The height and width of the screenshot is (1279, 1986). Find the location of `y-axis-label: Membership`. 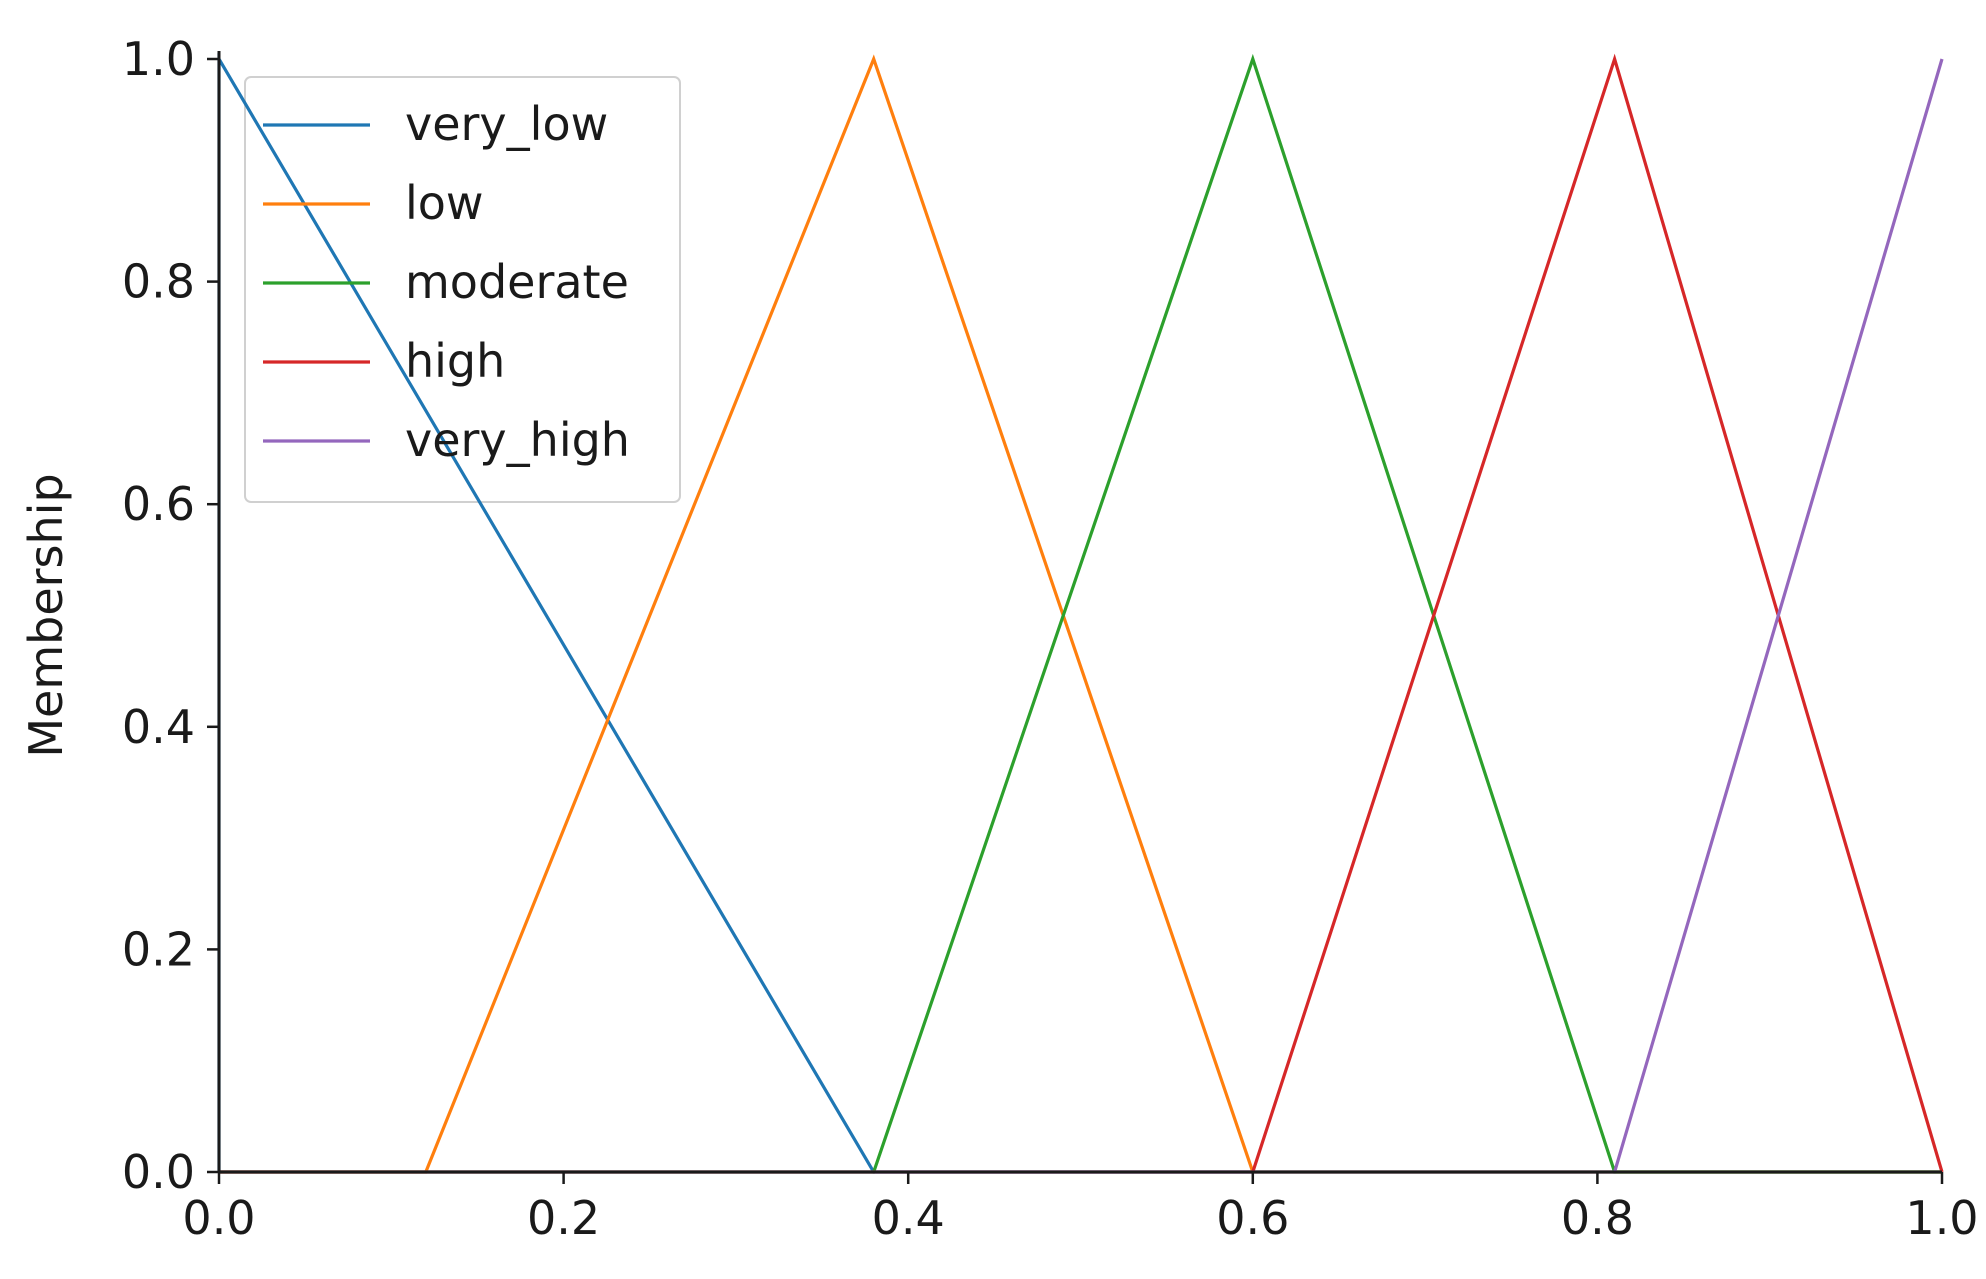

y-axis-label: Membership is located at coordinates (46, 615).